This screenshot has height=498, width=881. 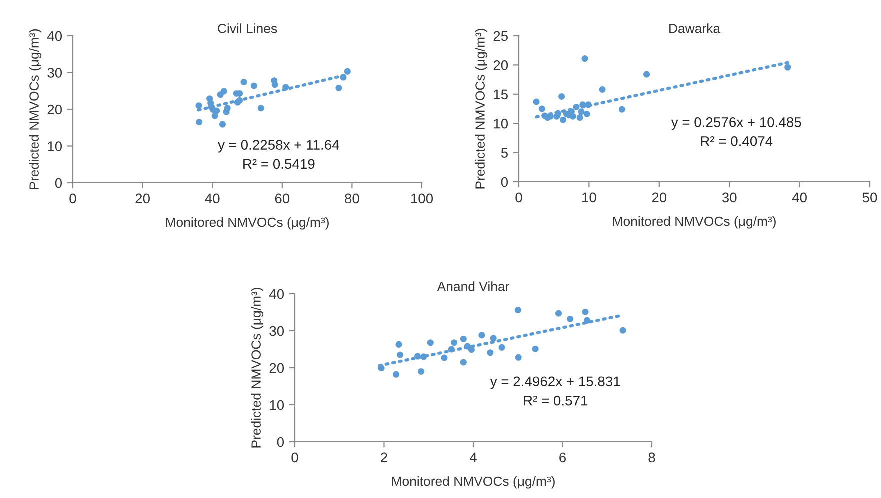 I want to click on x-tick-label: 4, so click(x=473, y=457).